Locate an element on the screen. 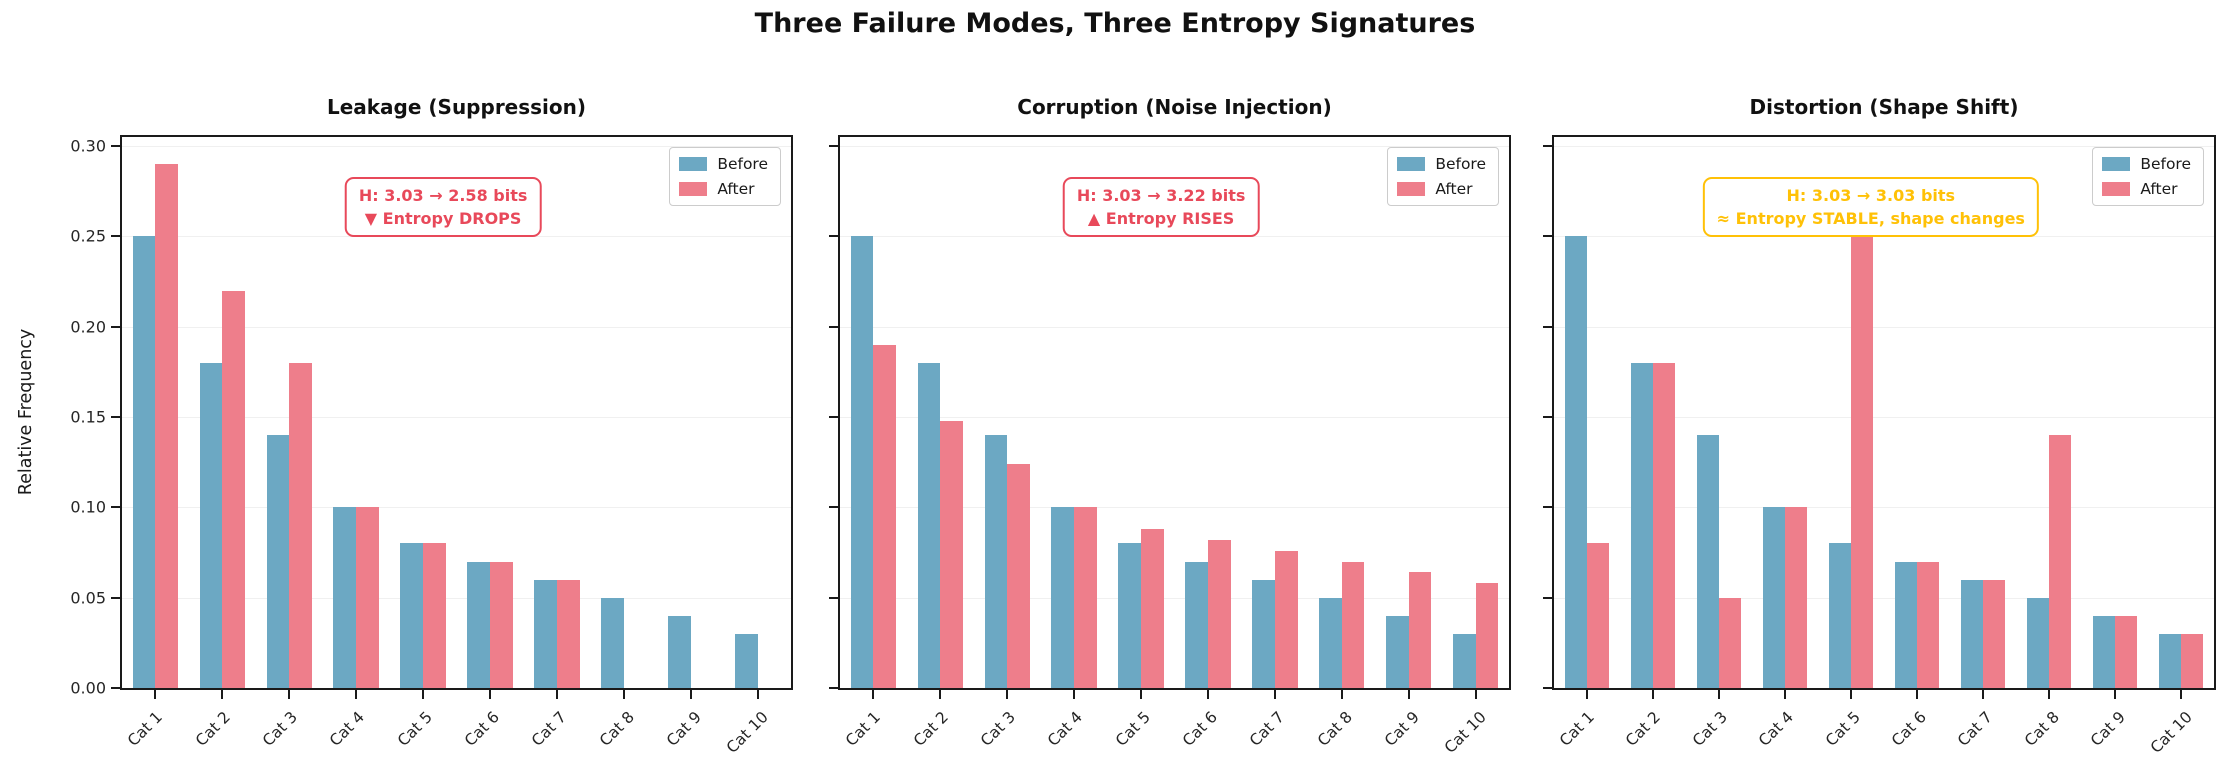  y-axis-label: Relative Frequency is located at coordinates (26, 412).